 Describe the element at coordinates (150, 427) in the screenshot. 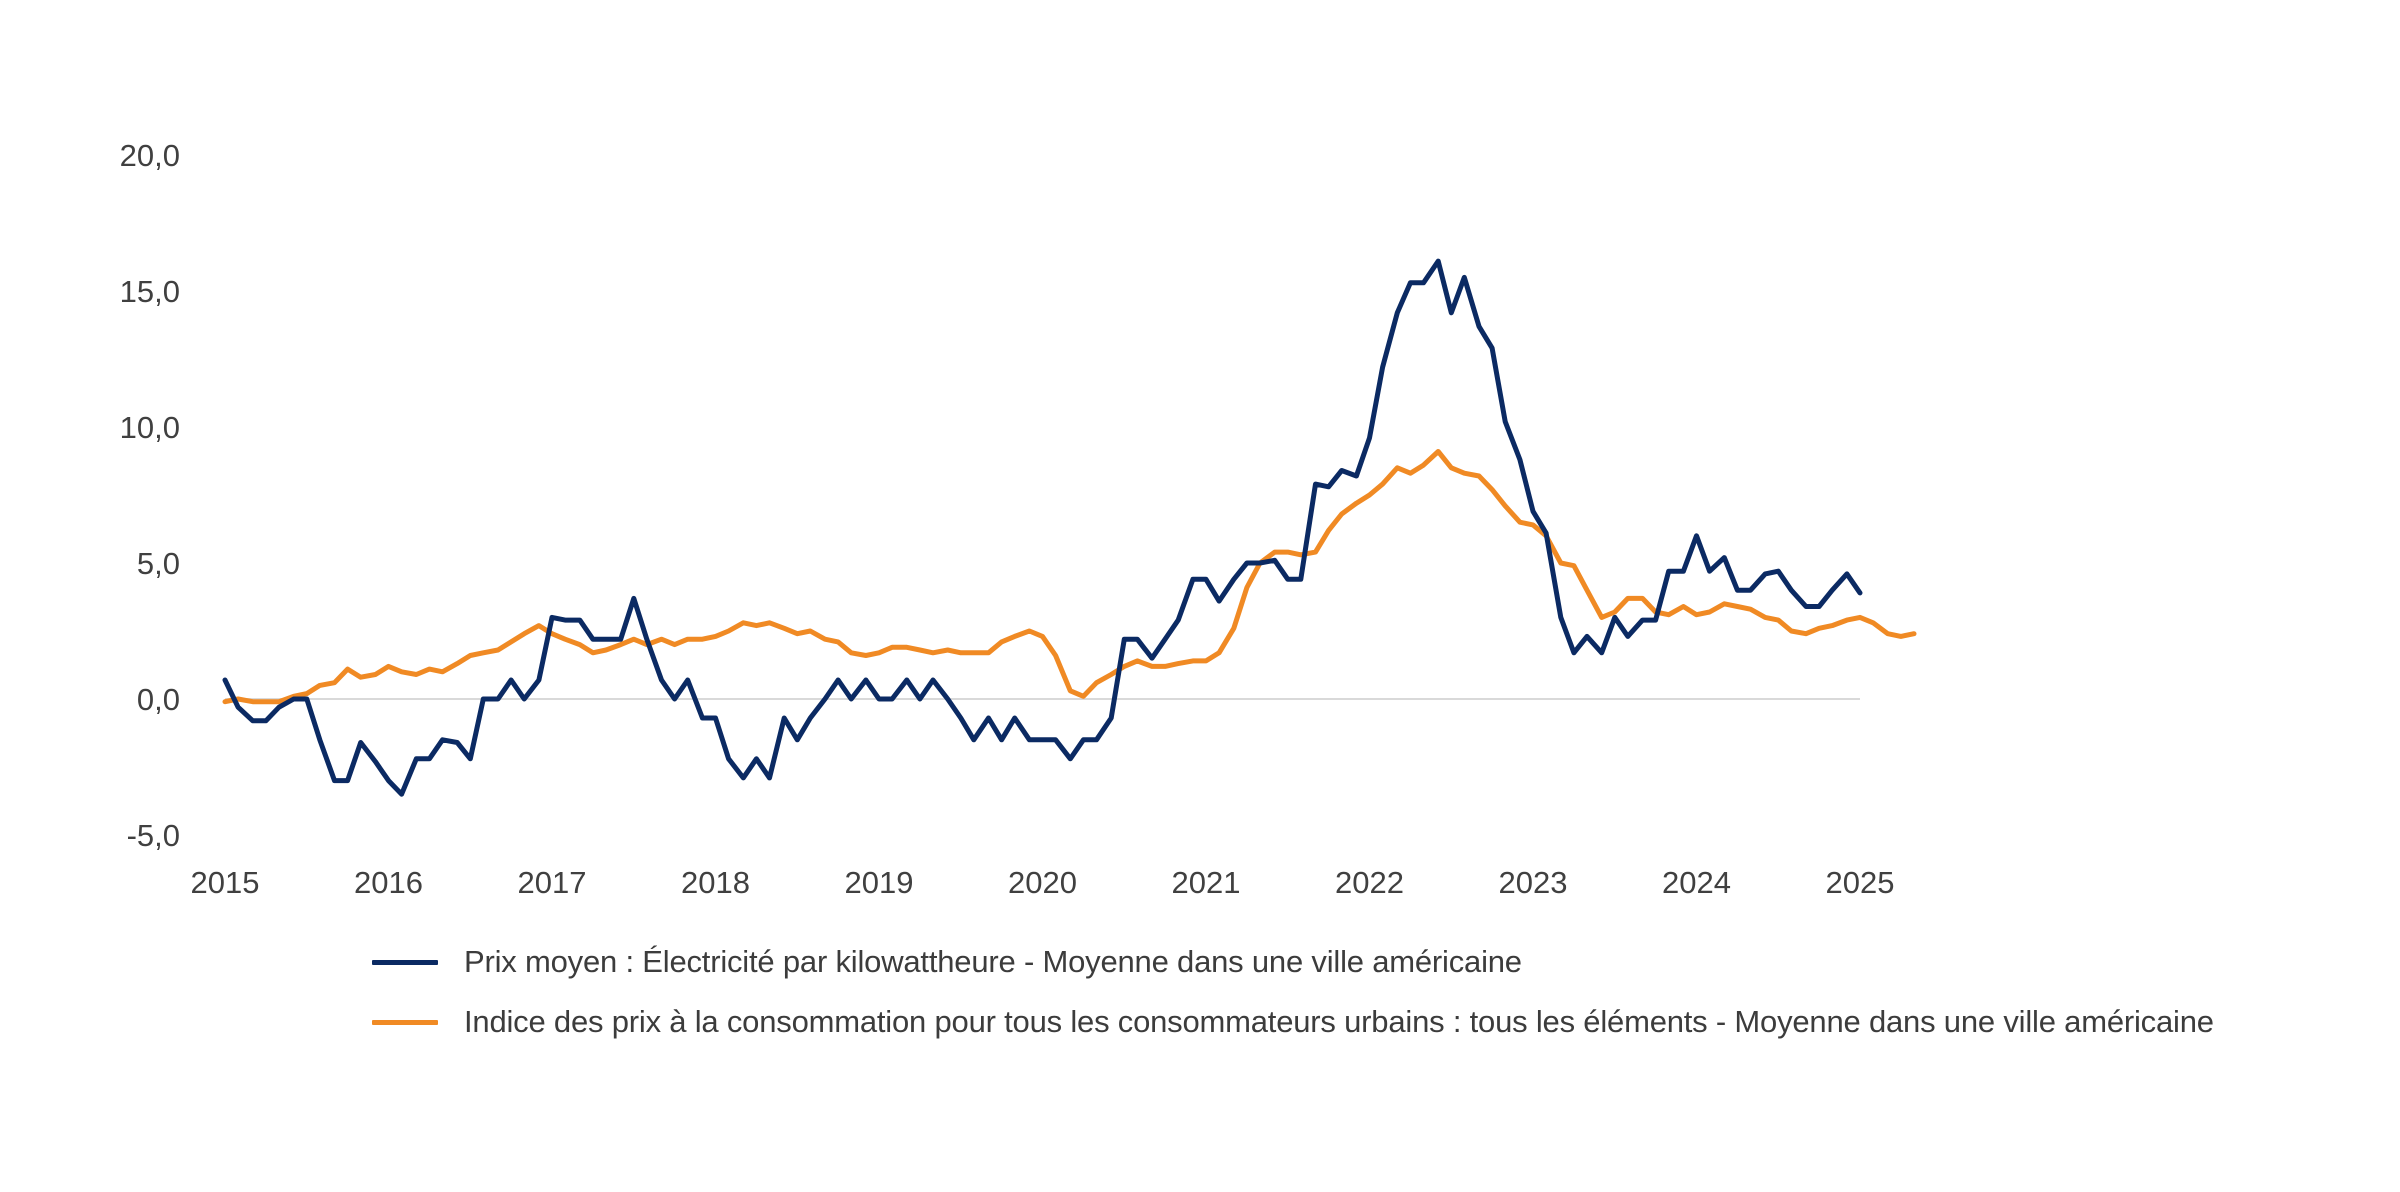

I see `y-tick-label: 10,0` at that location.